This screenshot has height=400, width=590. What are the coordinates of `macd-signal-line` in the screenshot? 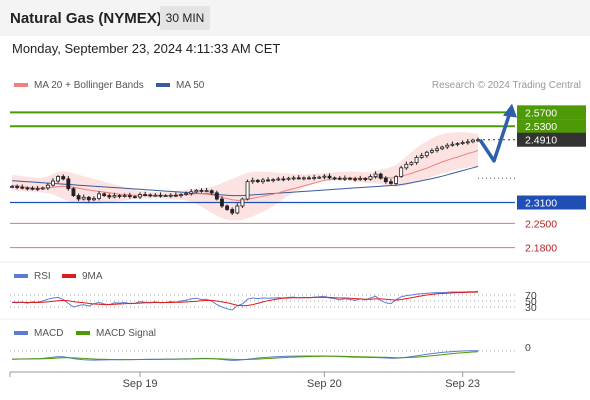 It's located at (245, 356).